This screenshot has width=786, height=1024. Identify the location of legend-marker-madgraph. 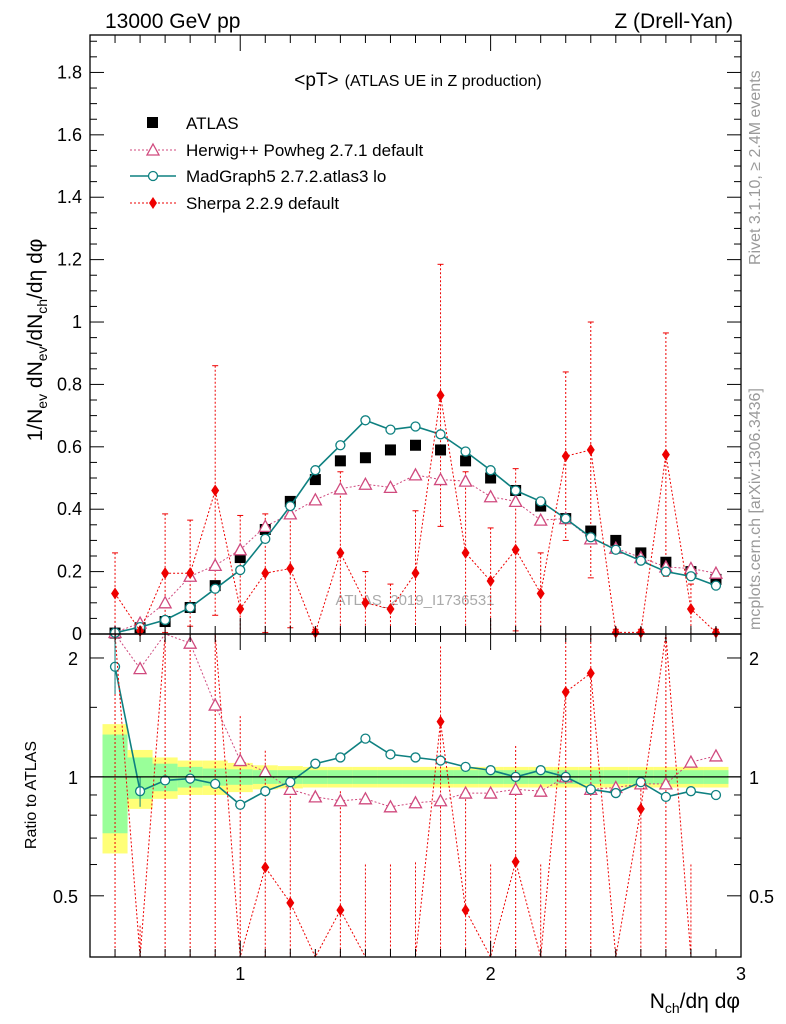
(153, 176).